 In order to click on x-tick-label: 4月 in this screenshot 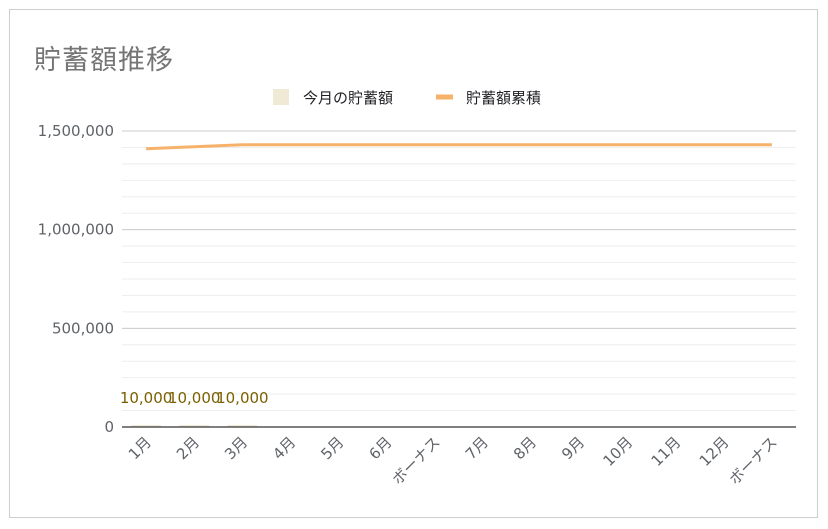, I will do `click(284, 448)`.